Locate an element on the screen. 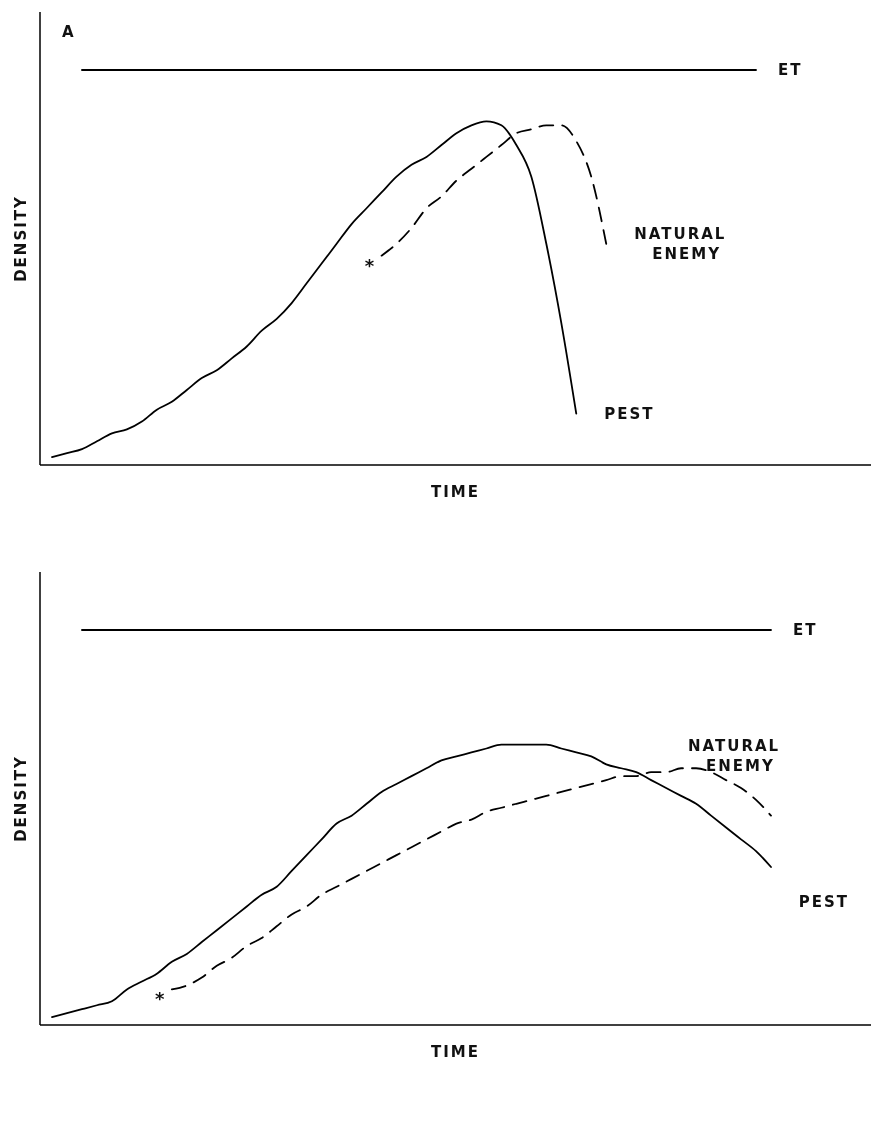 This screenshot has width=871, height=1137. series-label: PEST is located at coordinates (629, 413).